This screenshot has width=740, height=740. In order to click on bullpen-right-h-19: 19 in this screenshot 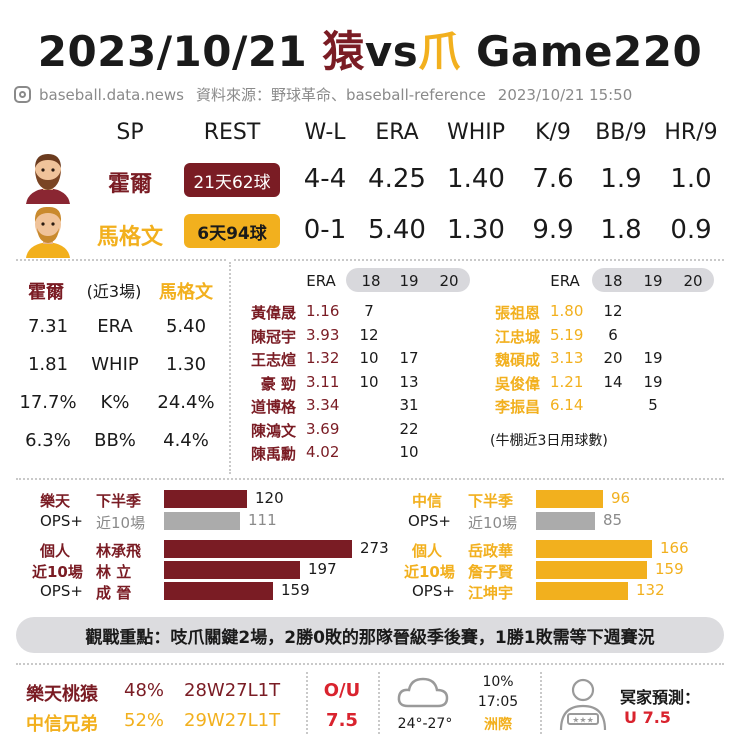, I will do `click(653, 281)`.